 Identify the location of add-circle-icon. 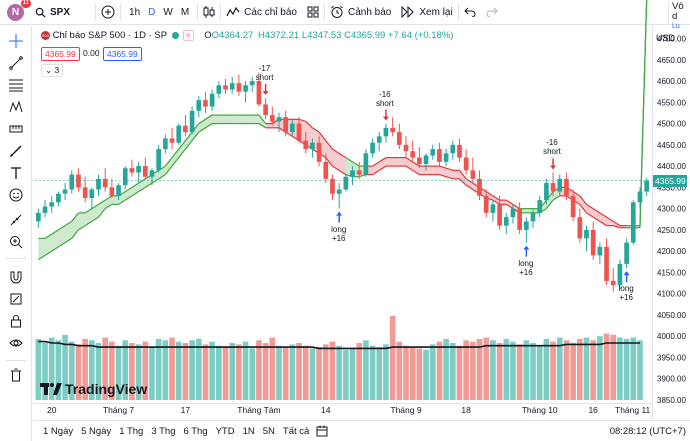
(108, 12).